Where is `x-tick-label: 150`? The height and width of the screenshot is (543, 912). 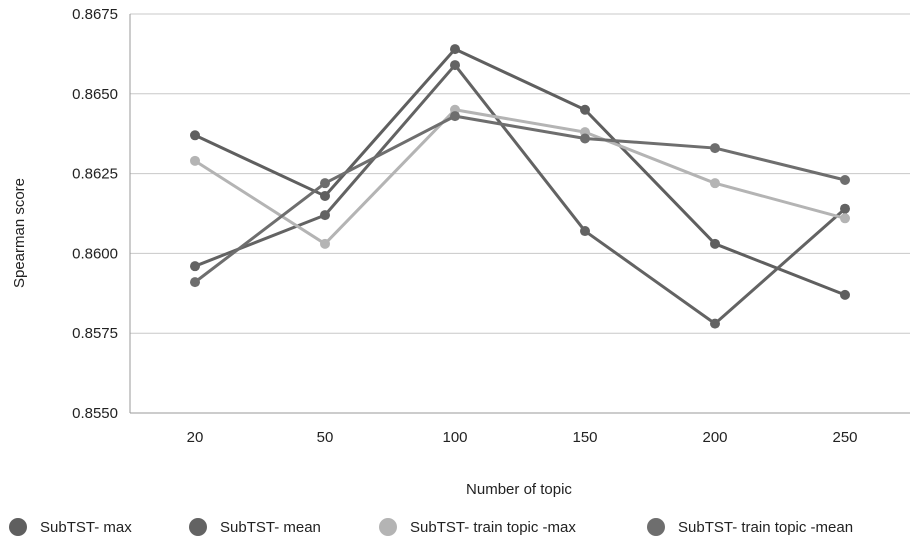 x-tick-label: 150 is located at coordinates (584, 437).